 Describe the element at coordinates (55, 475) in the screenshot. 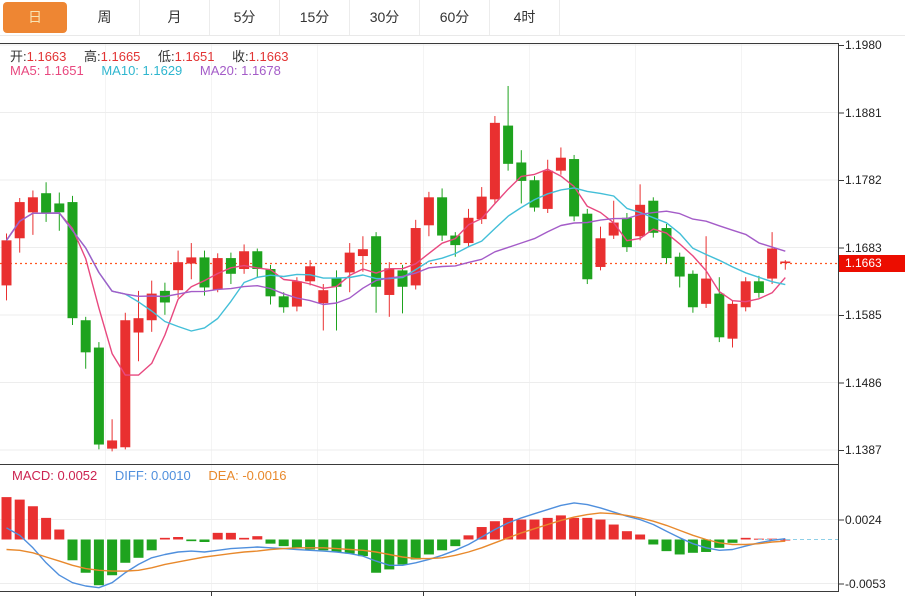

I see `macd-value: MACD: 0.0052` at that location.